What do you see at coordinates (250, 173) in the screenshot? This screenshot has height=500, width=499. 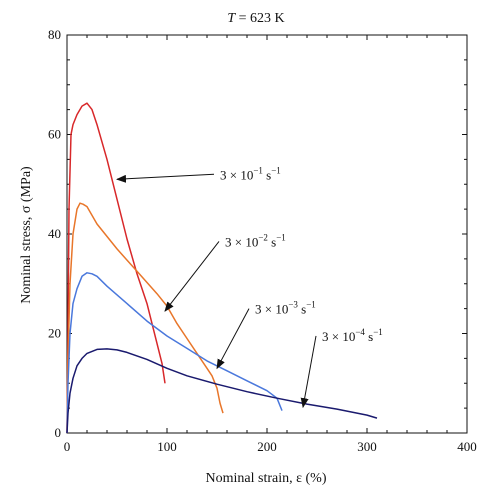 I see `annotation-label-1: 3 × 10−1 s−1` at bounding box center [250, 173].